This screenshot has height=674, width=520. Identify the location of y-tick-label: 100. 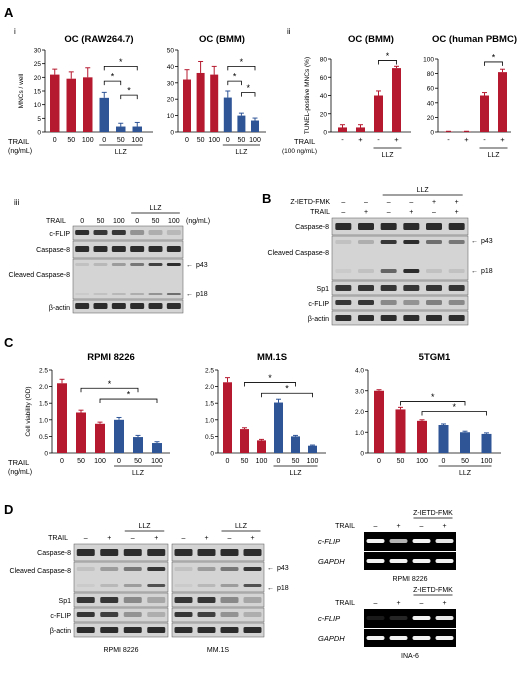
(428, 60).